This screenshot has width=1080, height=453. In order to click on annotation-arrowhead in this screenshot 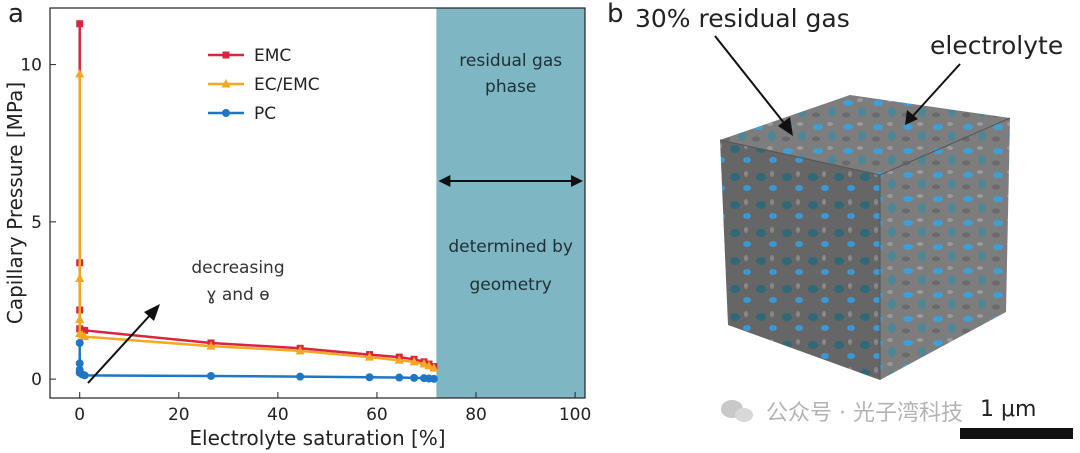, I will do `click(152, 312)`.